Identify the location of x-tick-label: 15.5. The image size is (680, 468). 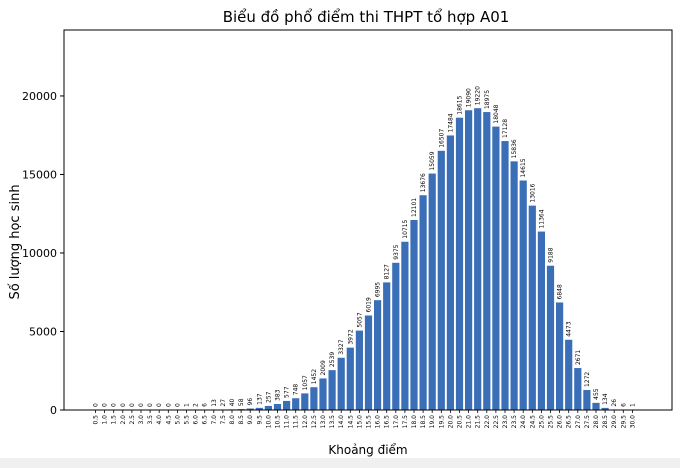
(369, 422).